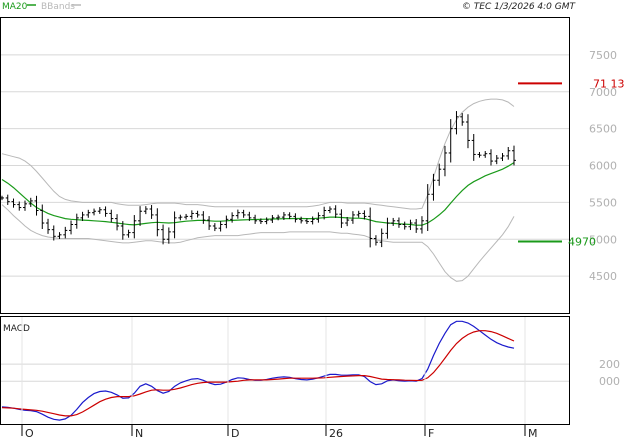 This screenshot has height=440, width=627. What do you see at coordinates (609, 83) in the screenshot?
I see `level-label: 71 13` at bounding box center [609, 83].